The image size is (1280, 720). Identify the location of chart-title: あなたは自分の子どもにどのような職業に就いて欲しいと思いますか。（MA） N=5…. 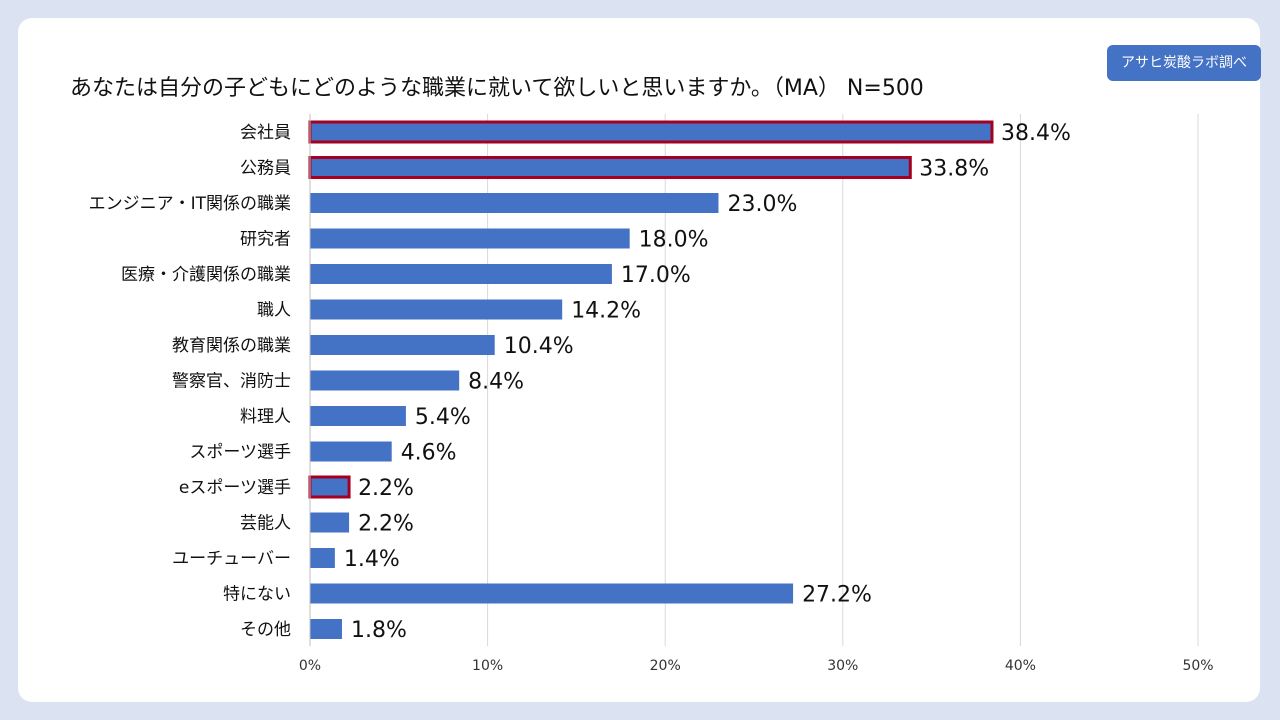
(497, 88).